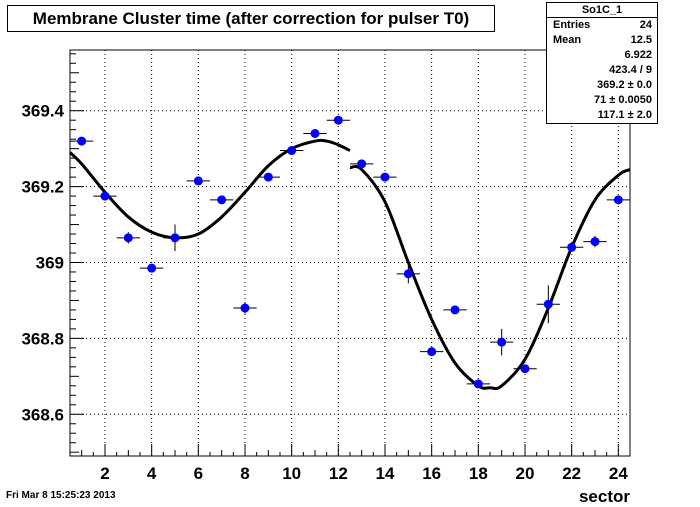 The height and width of the screenshot is (507, 700). I want to click on stats-value: 71 ± 0.0050, so click(622, 100).